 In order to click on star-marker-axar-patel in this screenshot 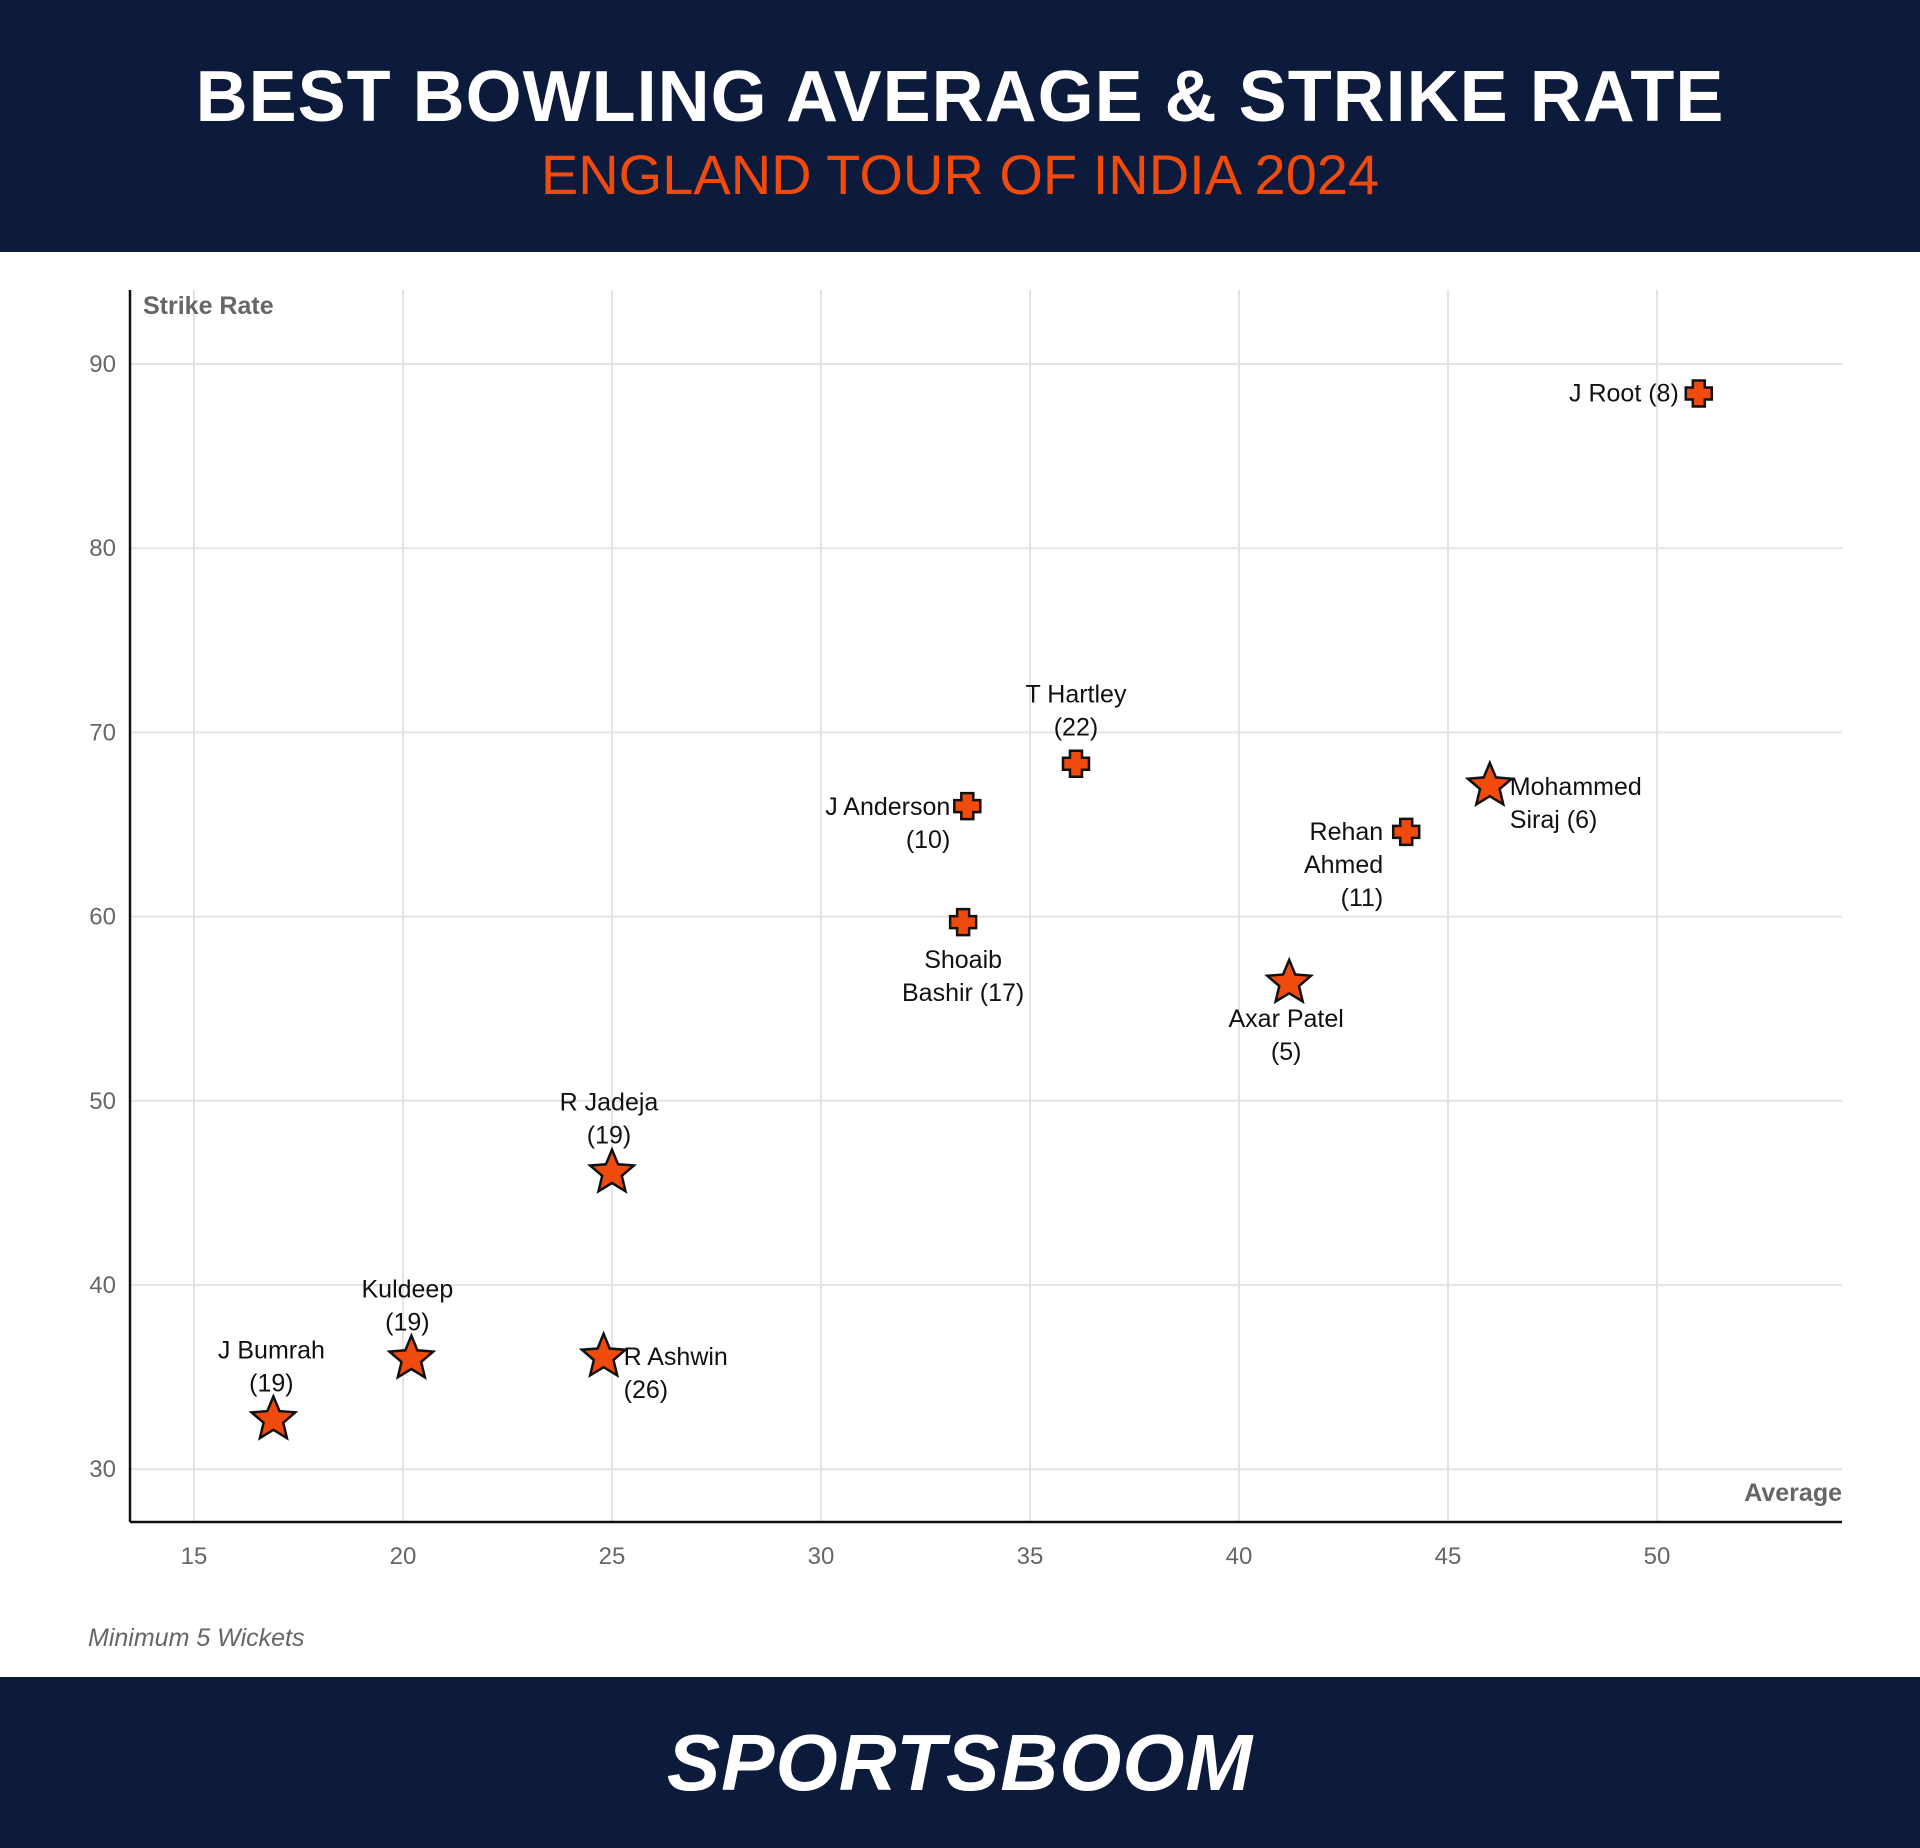, I will do `click(1289, 980)`.